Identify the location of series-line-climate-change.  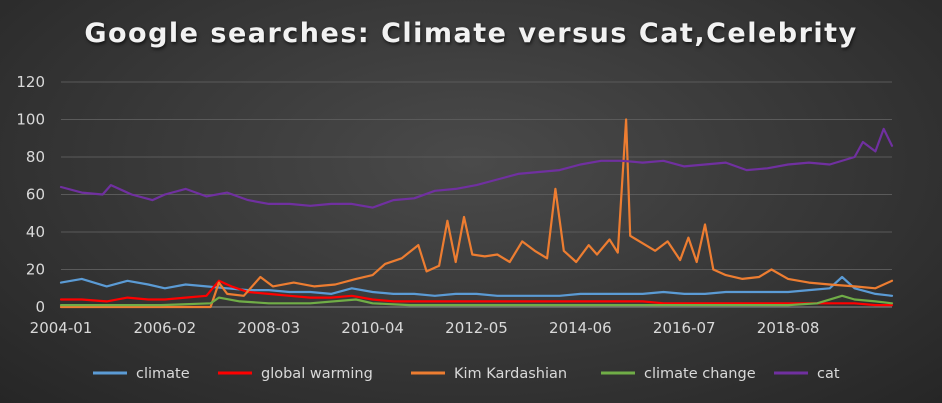
(476, 300).